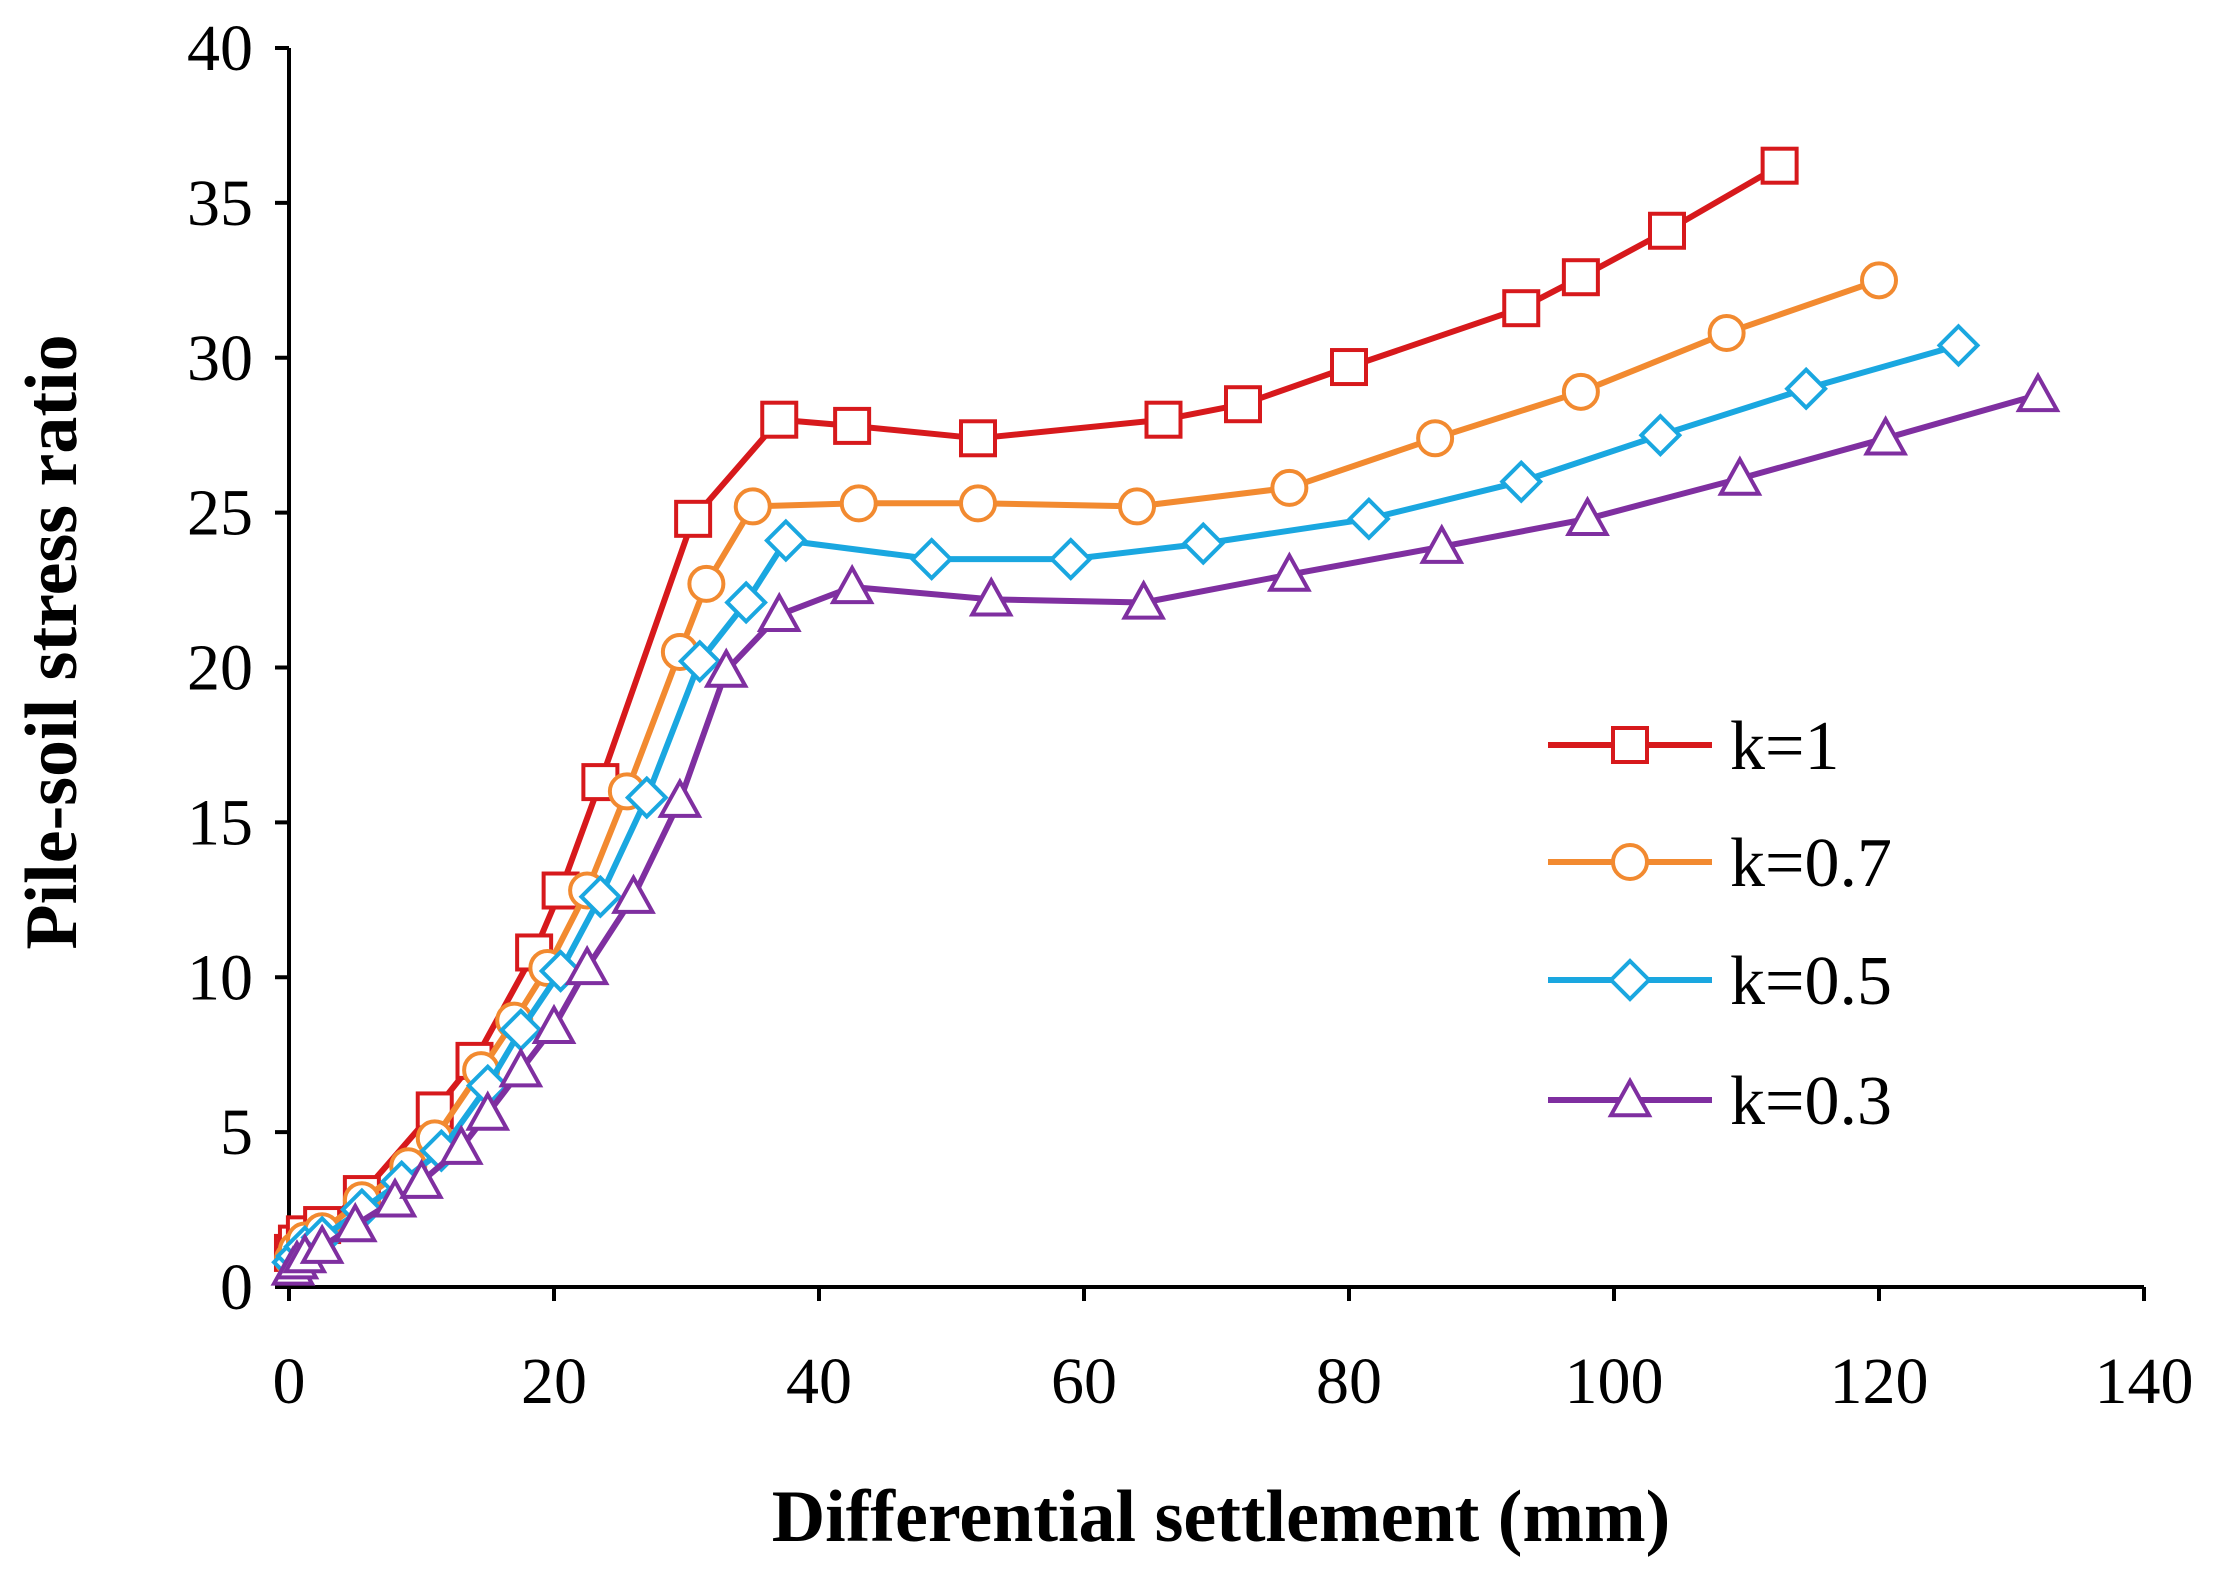  Describe the element at coordinates (554, 1381) in the screenshot. I see `x-tick-label: 20` at that location.